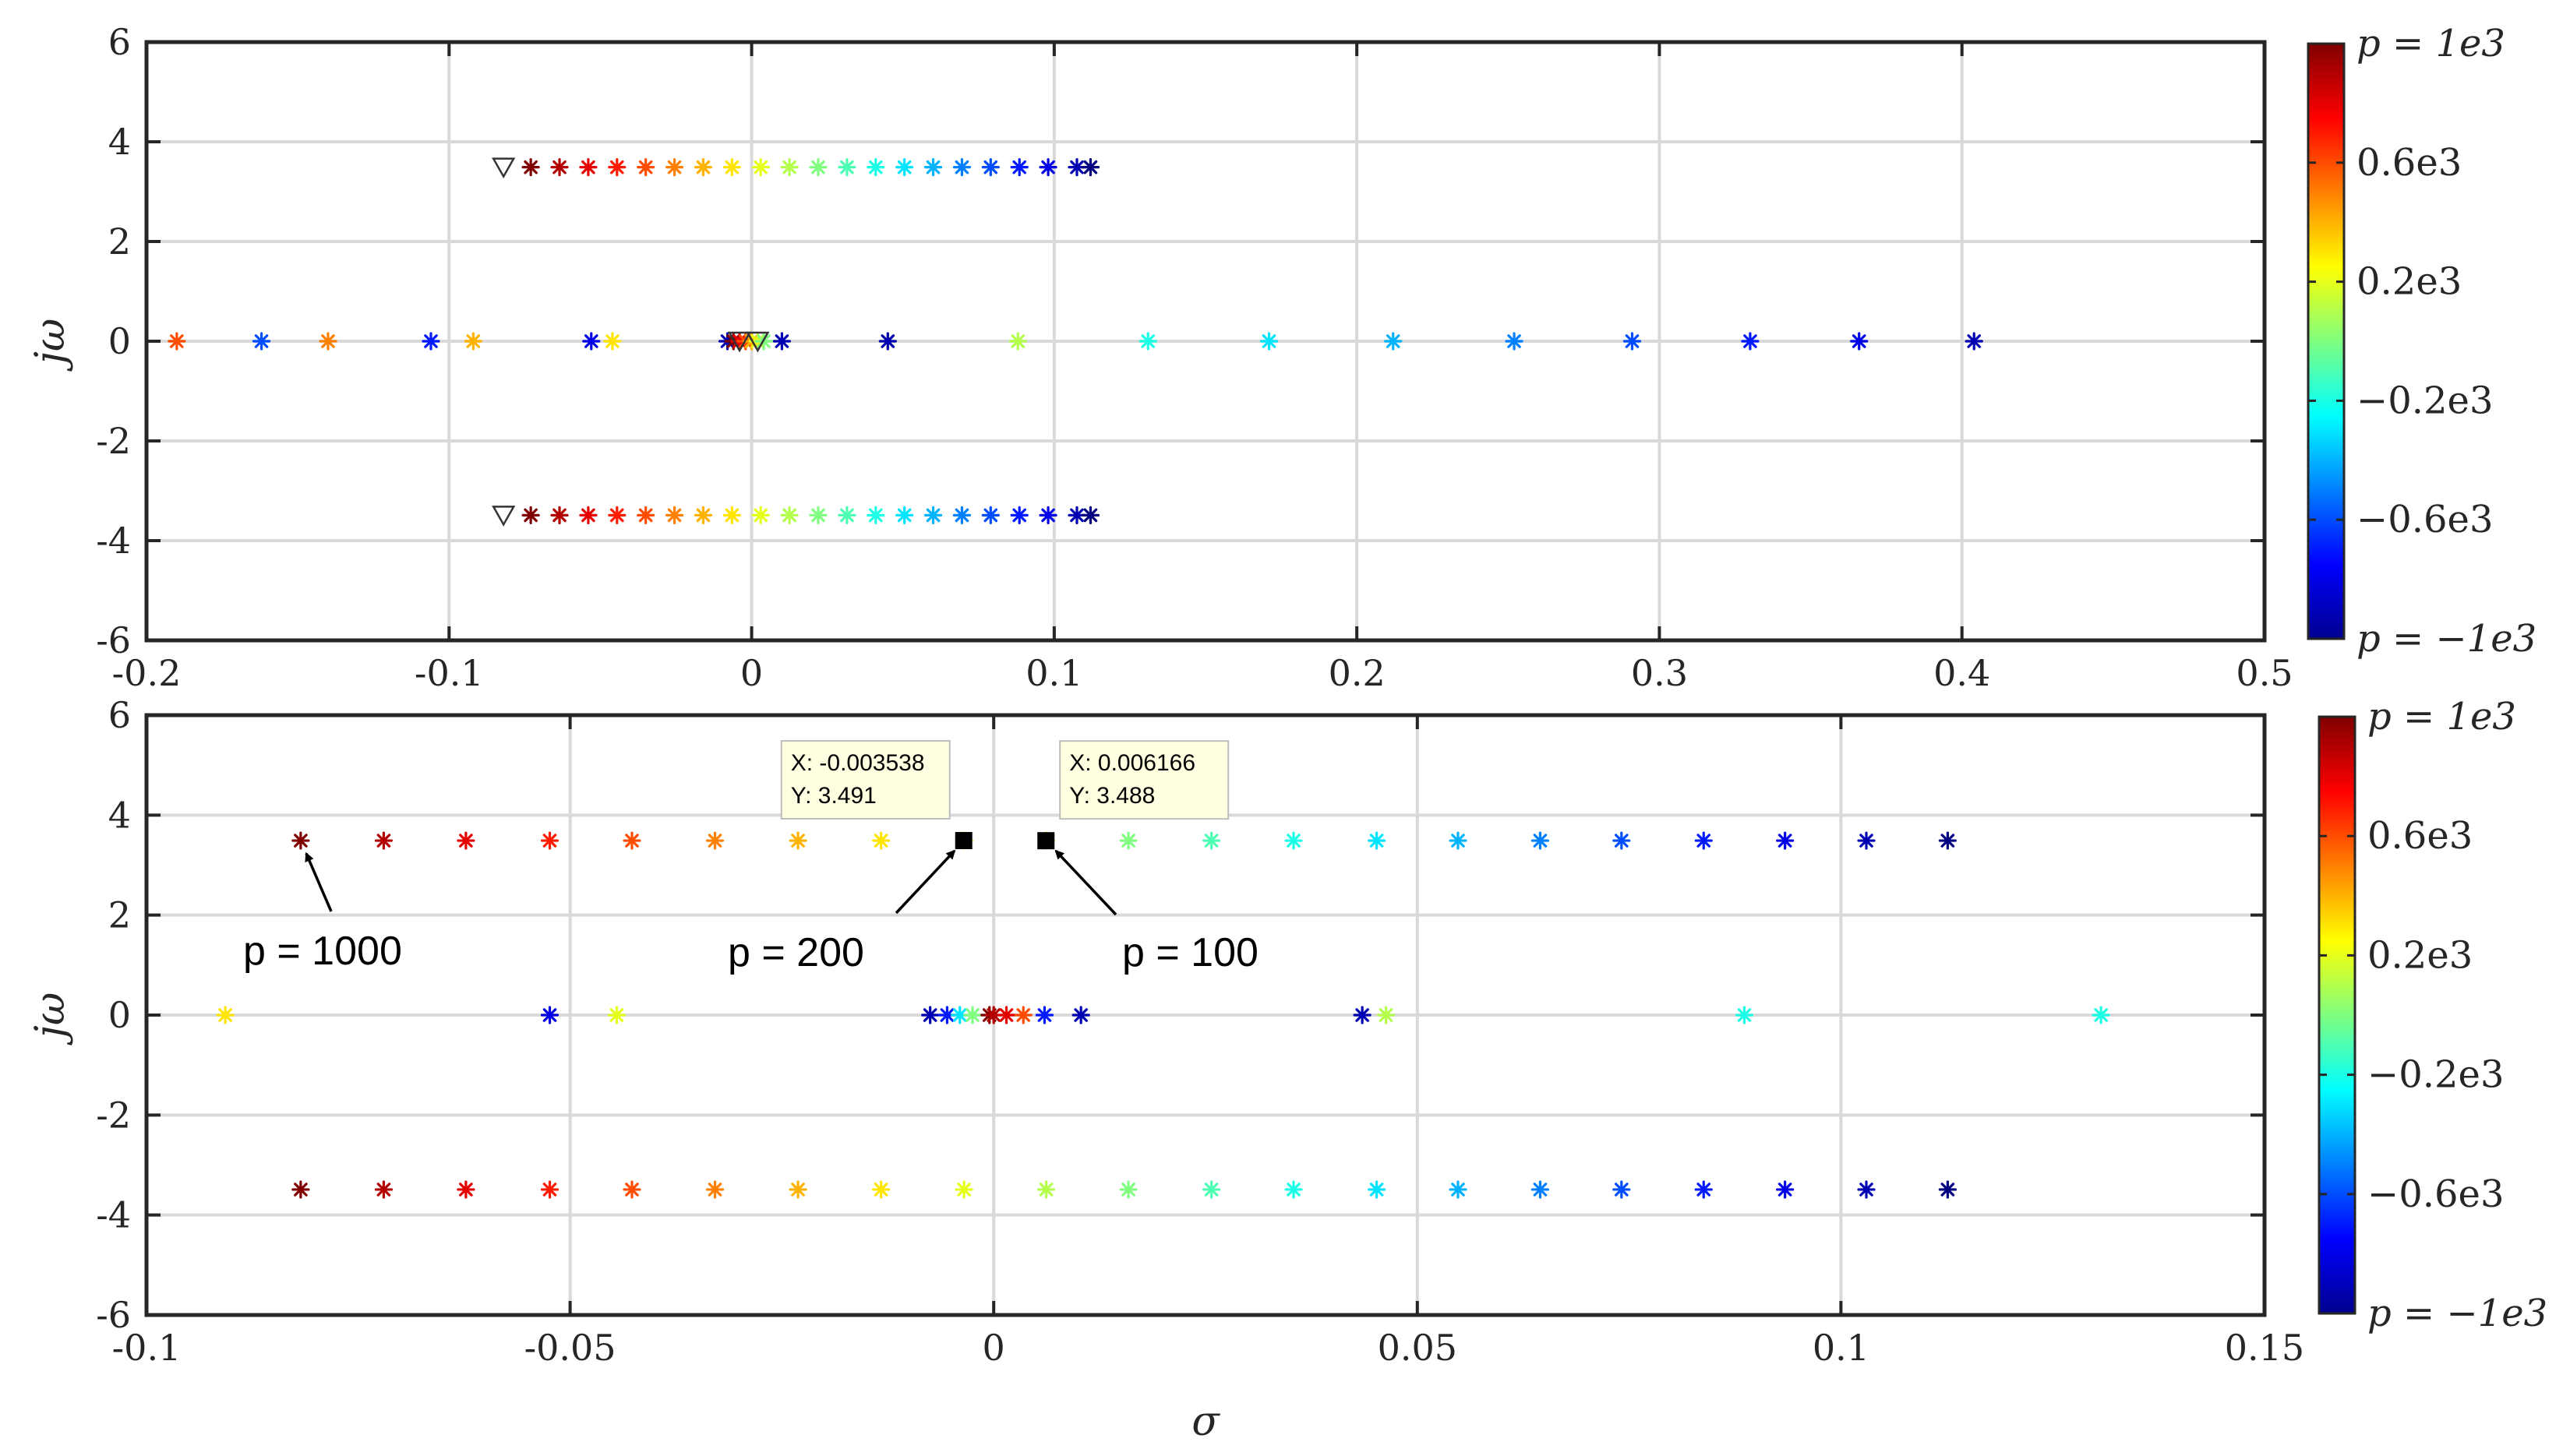  Describe the element at coordinates (2425, 519) in the screenshot. I see `colorbar-label: −0.6e3` at that location.